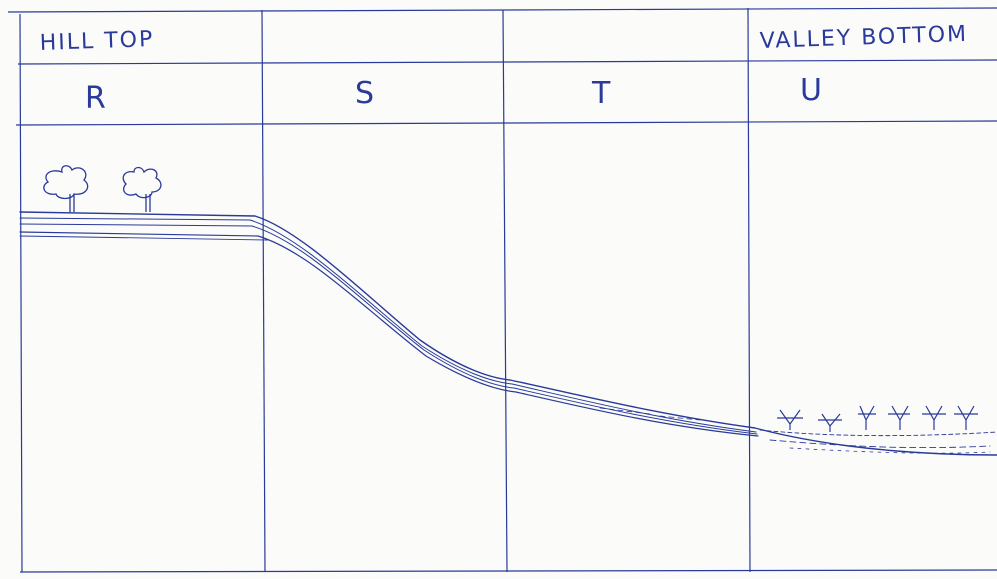 The image size is (997, 579). Describe the element at coordinates (95, 98) in the screenshot. I see `zone-letter-r: R` at that location.